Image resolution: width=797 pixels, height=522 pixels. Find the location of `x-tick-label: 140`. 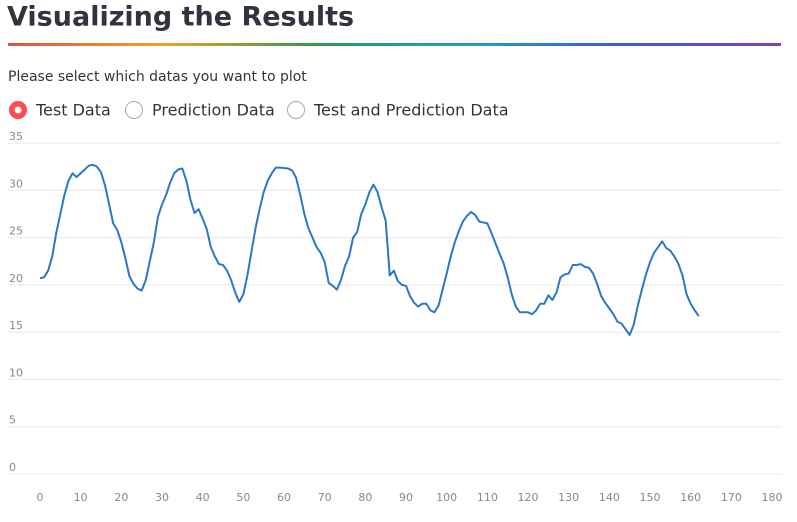

x-tick-label: 140 is located at coordinates (609, 497).